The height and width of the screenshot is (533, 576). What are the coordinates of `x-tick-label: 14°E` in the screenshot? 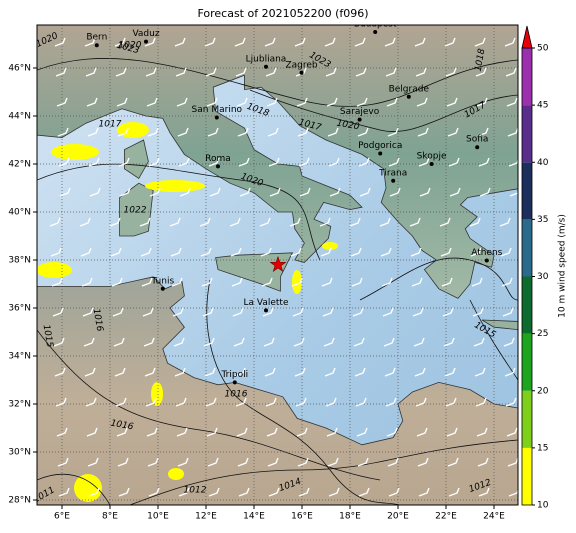 It's located at (254, 517).